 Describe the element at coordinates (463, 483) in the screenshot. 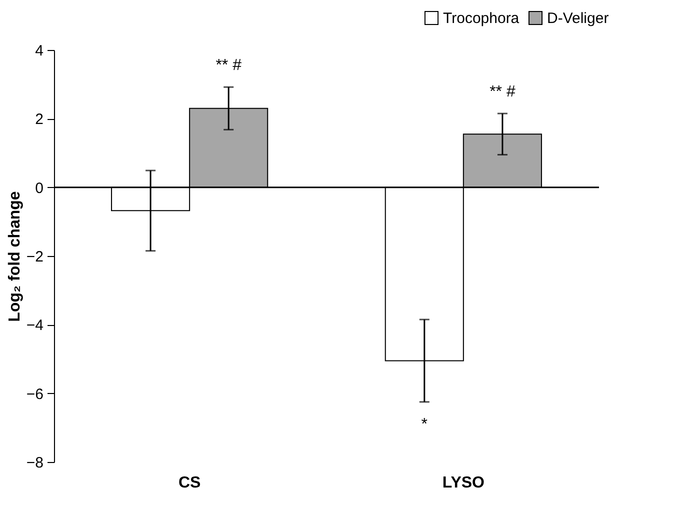

I see `x-tick-label: LYSO` at that location.